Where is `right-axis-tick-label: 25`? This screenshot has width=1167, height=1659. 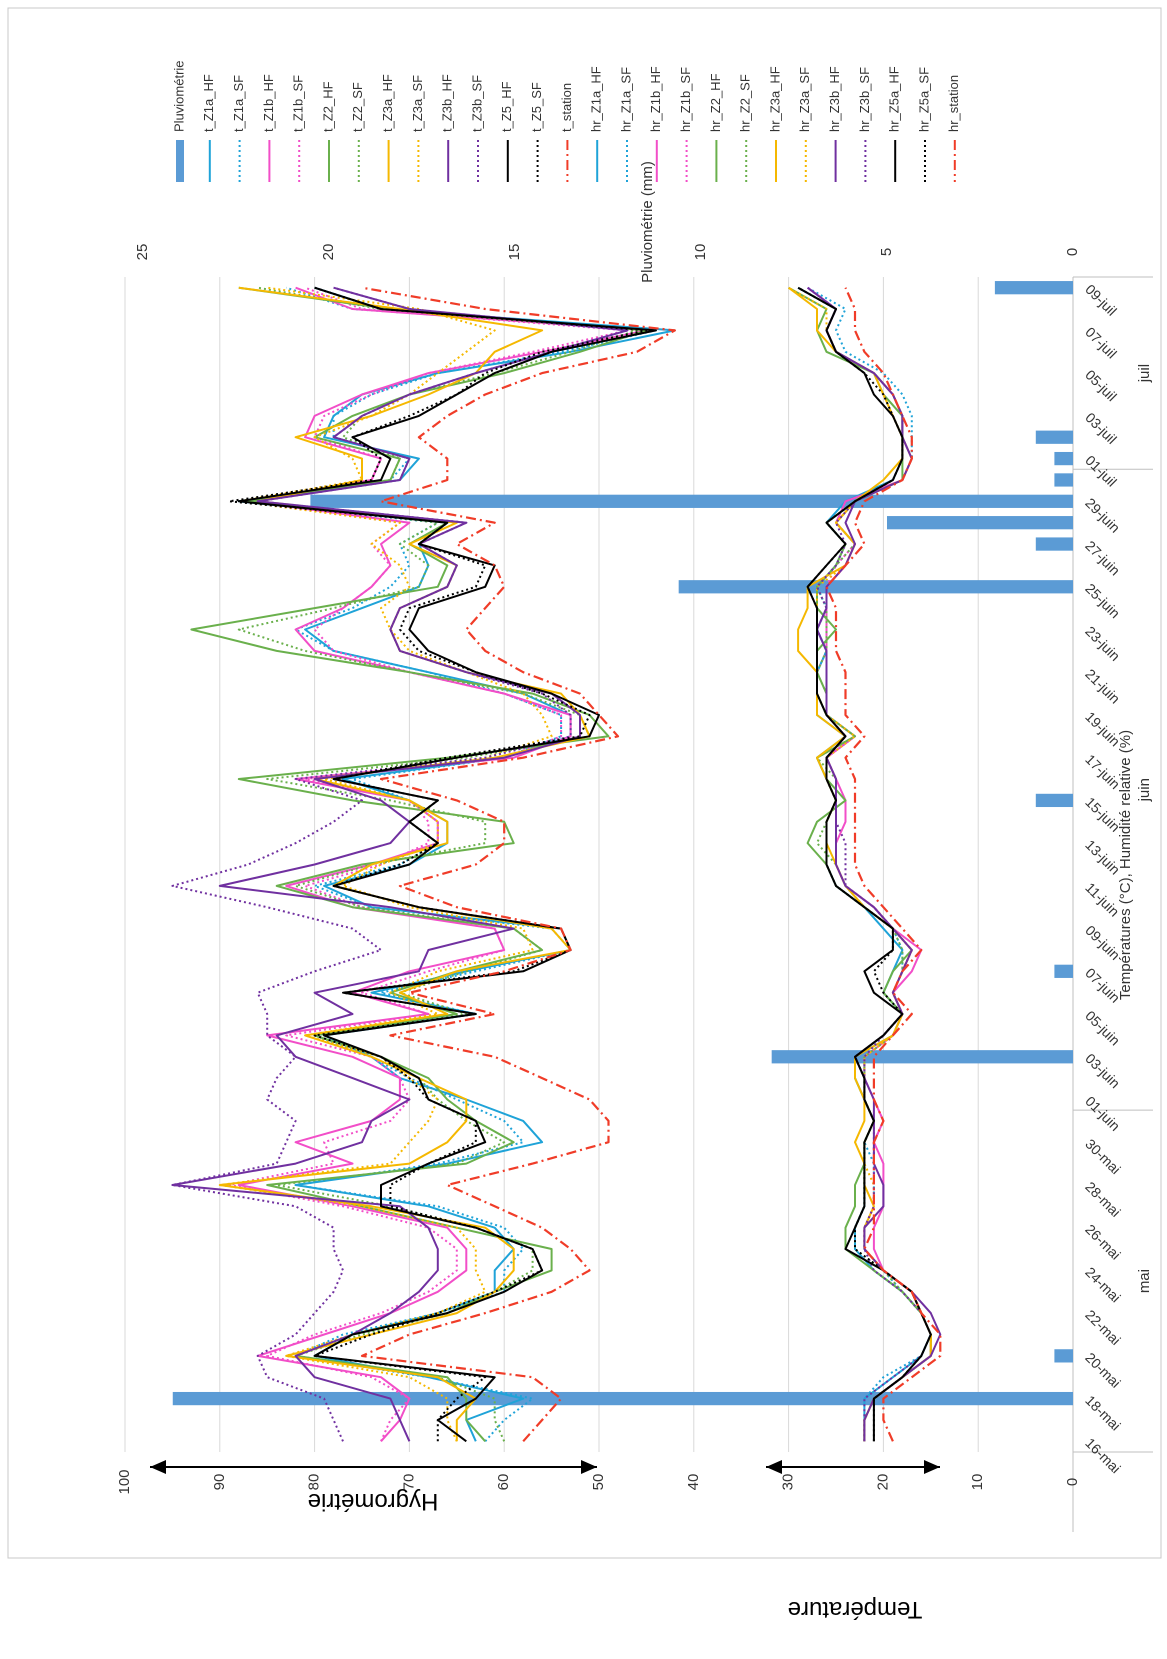
right-axis-tick-label: 25 is located at coordinates (142, 252).